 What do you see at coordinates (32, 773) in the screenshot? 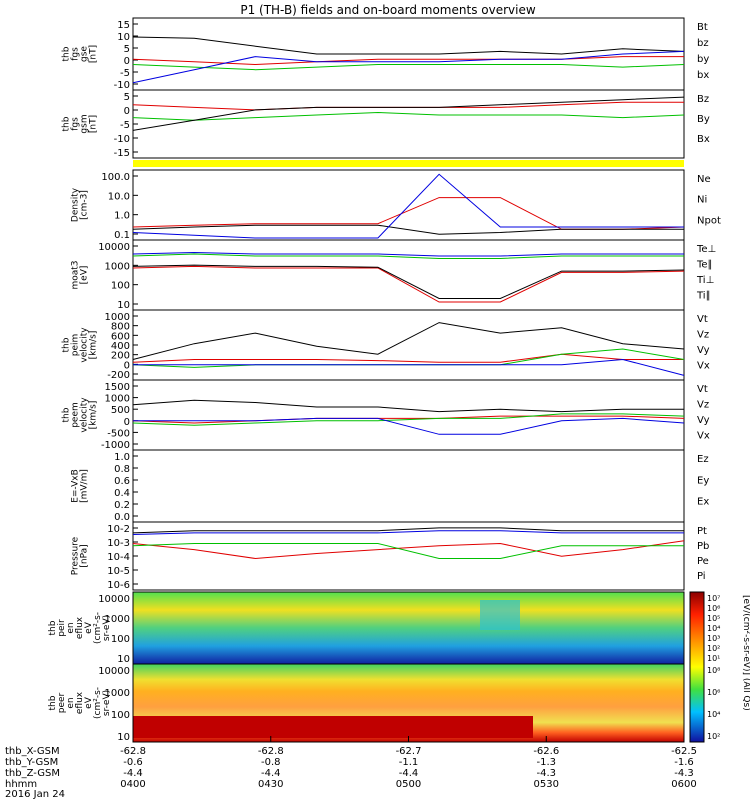
I see `x-row-label: thb_Z-GSM` at bounding box center [32, 773].